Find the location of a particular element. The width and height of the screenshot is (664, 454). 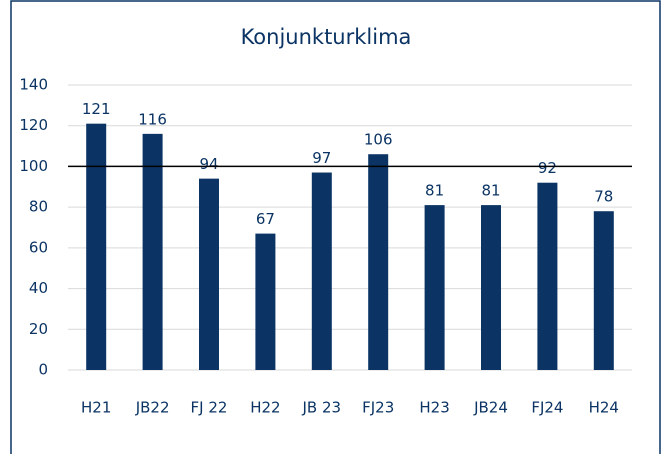

y-tick-label: 80 is located at coordinates (38, 207).